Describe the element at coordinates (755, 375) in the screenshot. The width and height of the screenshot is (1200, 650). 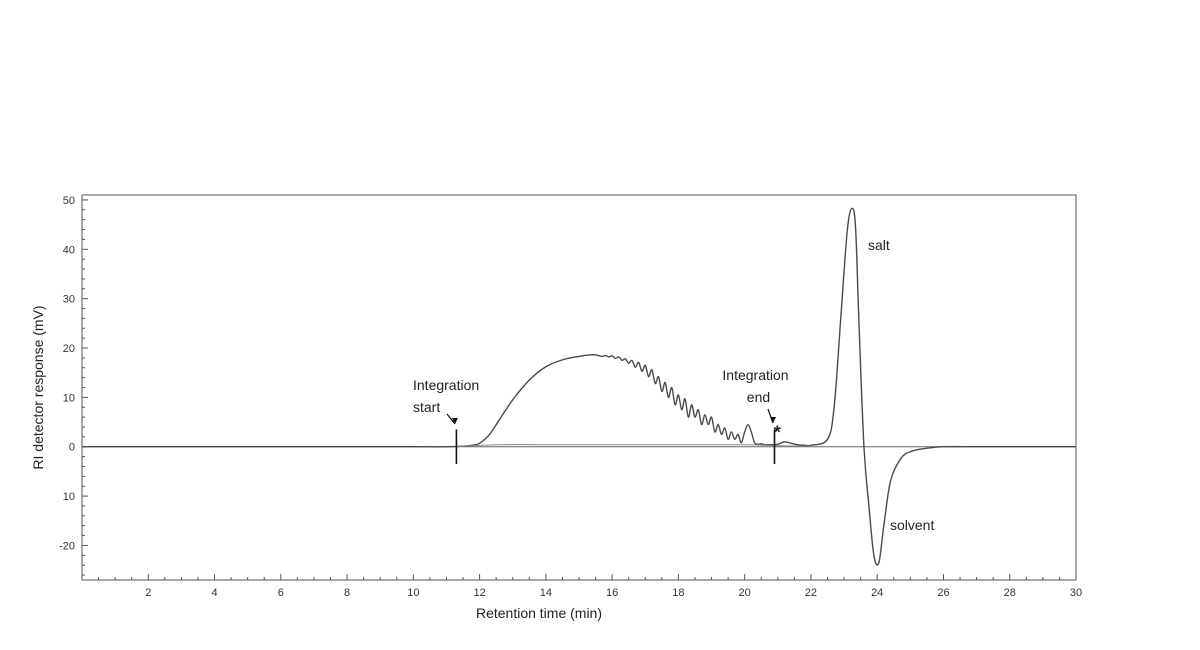
I see `integration-end-label: Integration` at that location.